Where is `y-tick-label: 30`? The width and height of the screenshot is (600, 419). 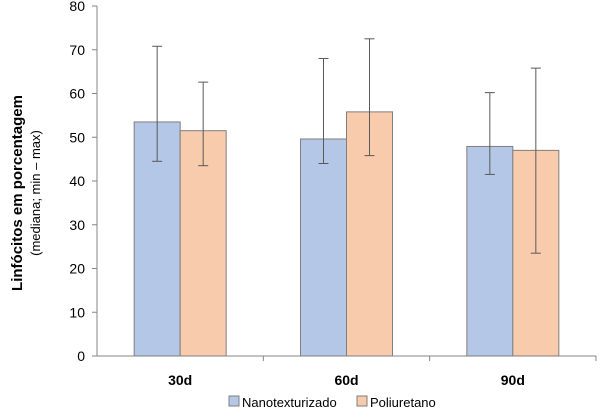 y-tick-label: 30 is located at coordinates (77, 225).